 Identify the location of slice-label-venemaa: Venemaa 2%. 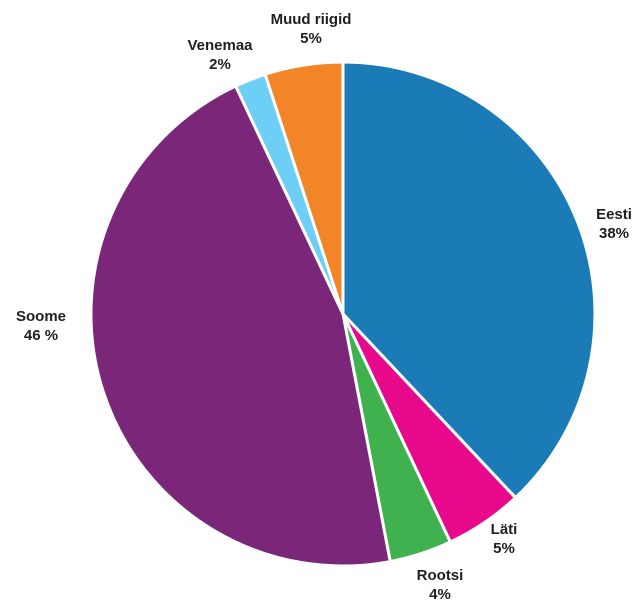
(220, 55).